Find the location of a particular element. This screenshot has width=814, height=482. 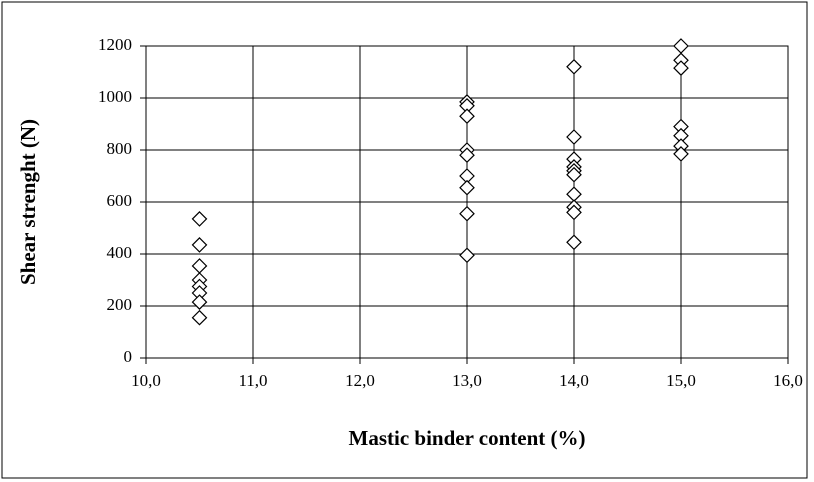

x-tick-label: 15,0 is located at coordinates (681, 380).